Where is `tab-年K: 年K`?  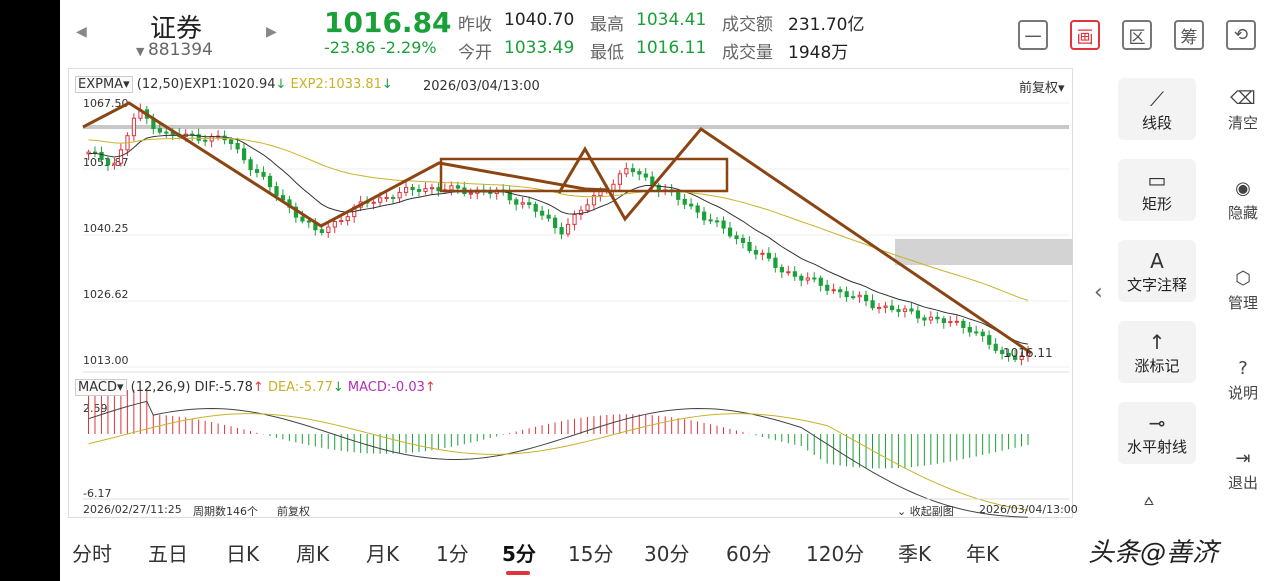
tab-年K: 年K is located at coordinates (983, 554).